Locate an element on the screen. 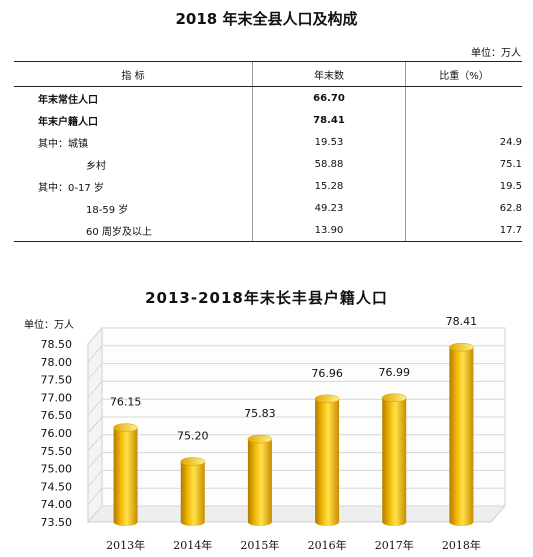  x-tick-label: 2016年 is located at coordinates (327, 545).